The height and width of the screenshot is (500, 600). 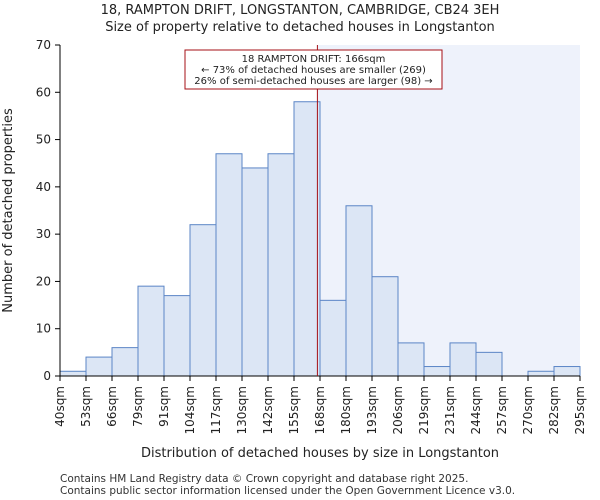 What do you see at coordinates (8, 210) in the screenshot?
I see `y-axis-title: Number of detached properties` at bounding box center [8, 210].